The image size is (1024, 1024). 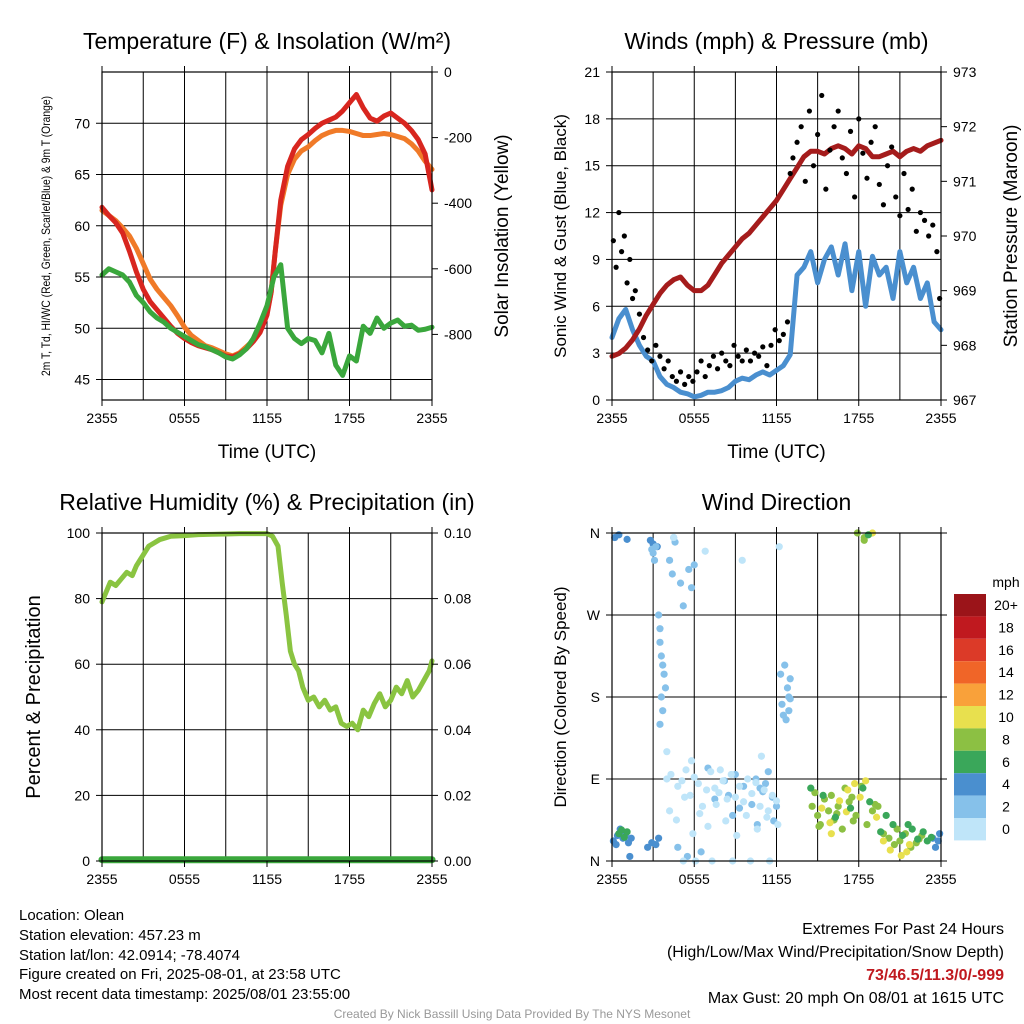 What do you see at coordinates (596, 400) in the screenshot?
I see `y-tick-label: 0` at bounding box center [596, 400].